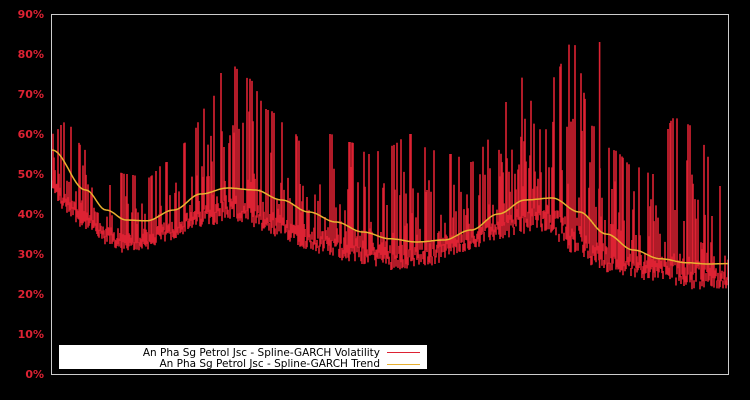 Image resolution: width=750 pixels, height=400 pixels. What do you see at coordinates (31, 54) in the screenshot?
I see `y-tick-label: 80%` at bounding box center [31, 54].